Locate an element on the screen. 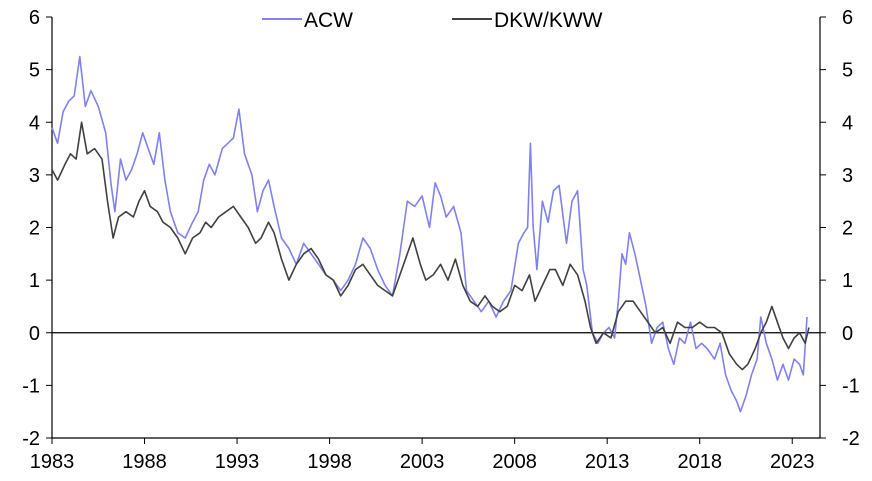  y-tick-label-right: 6 is located at coordinates (847, 18).